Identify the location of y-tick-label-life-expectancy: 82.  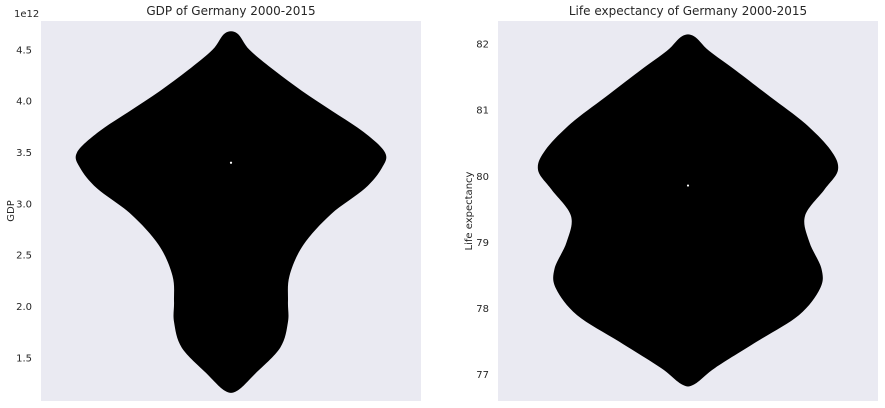
(482, 45).